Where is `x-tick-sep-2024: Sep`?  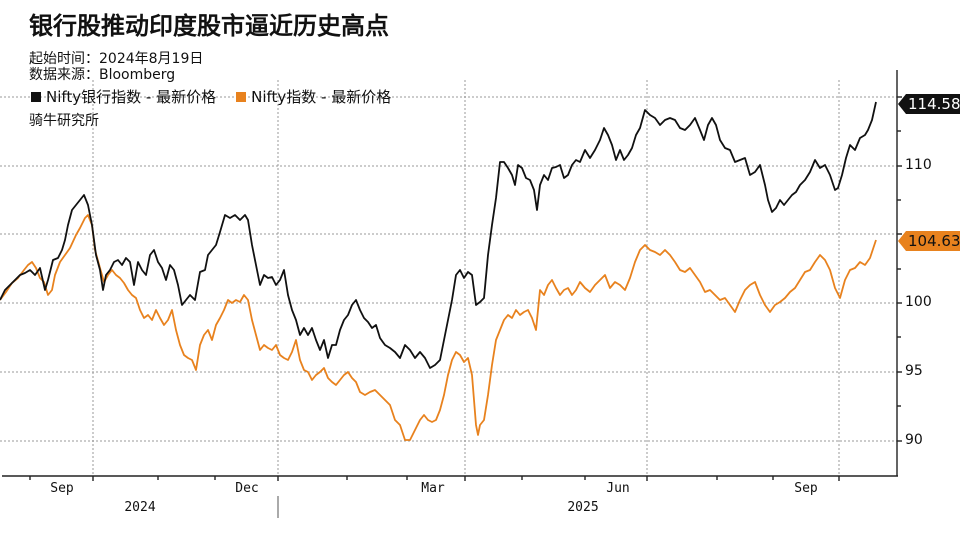
x-tick-sep-2024: Sep is located at coordinates (62, 488).